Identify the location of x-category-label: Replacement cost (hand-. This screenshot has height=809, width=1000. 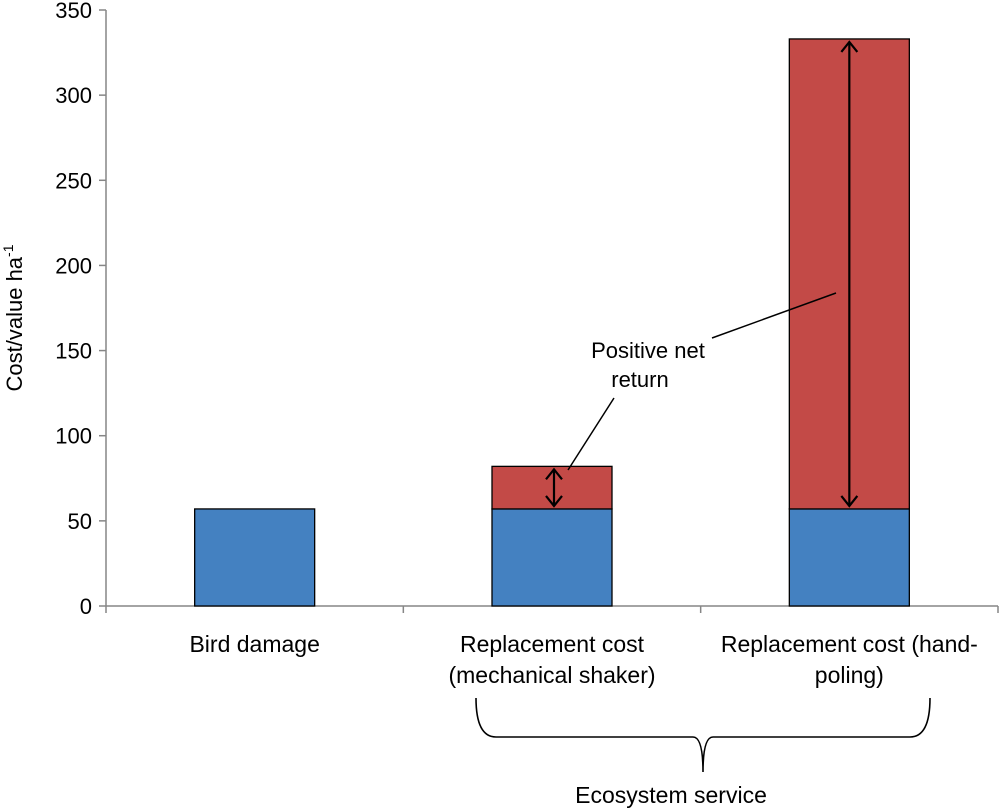
(849, 644).